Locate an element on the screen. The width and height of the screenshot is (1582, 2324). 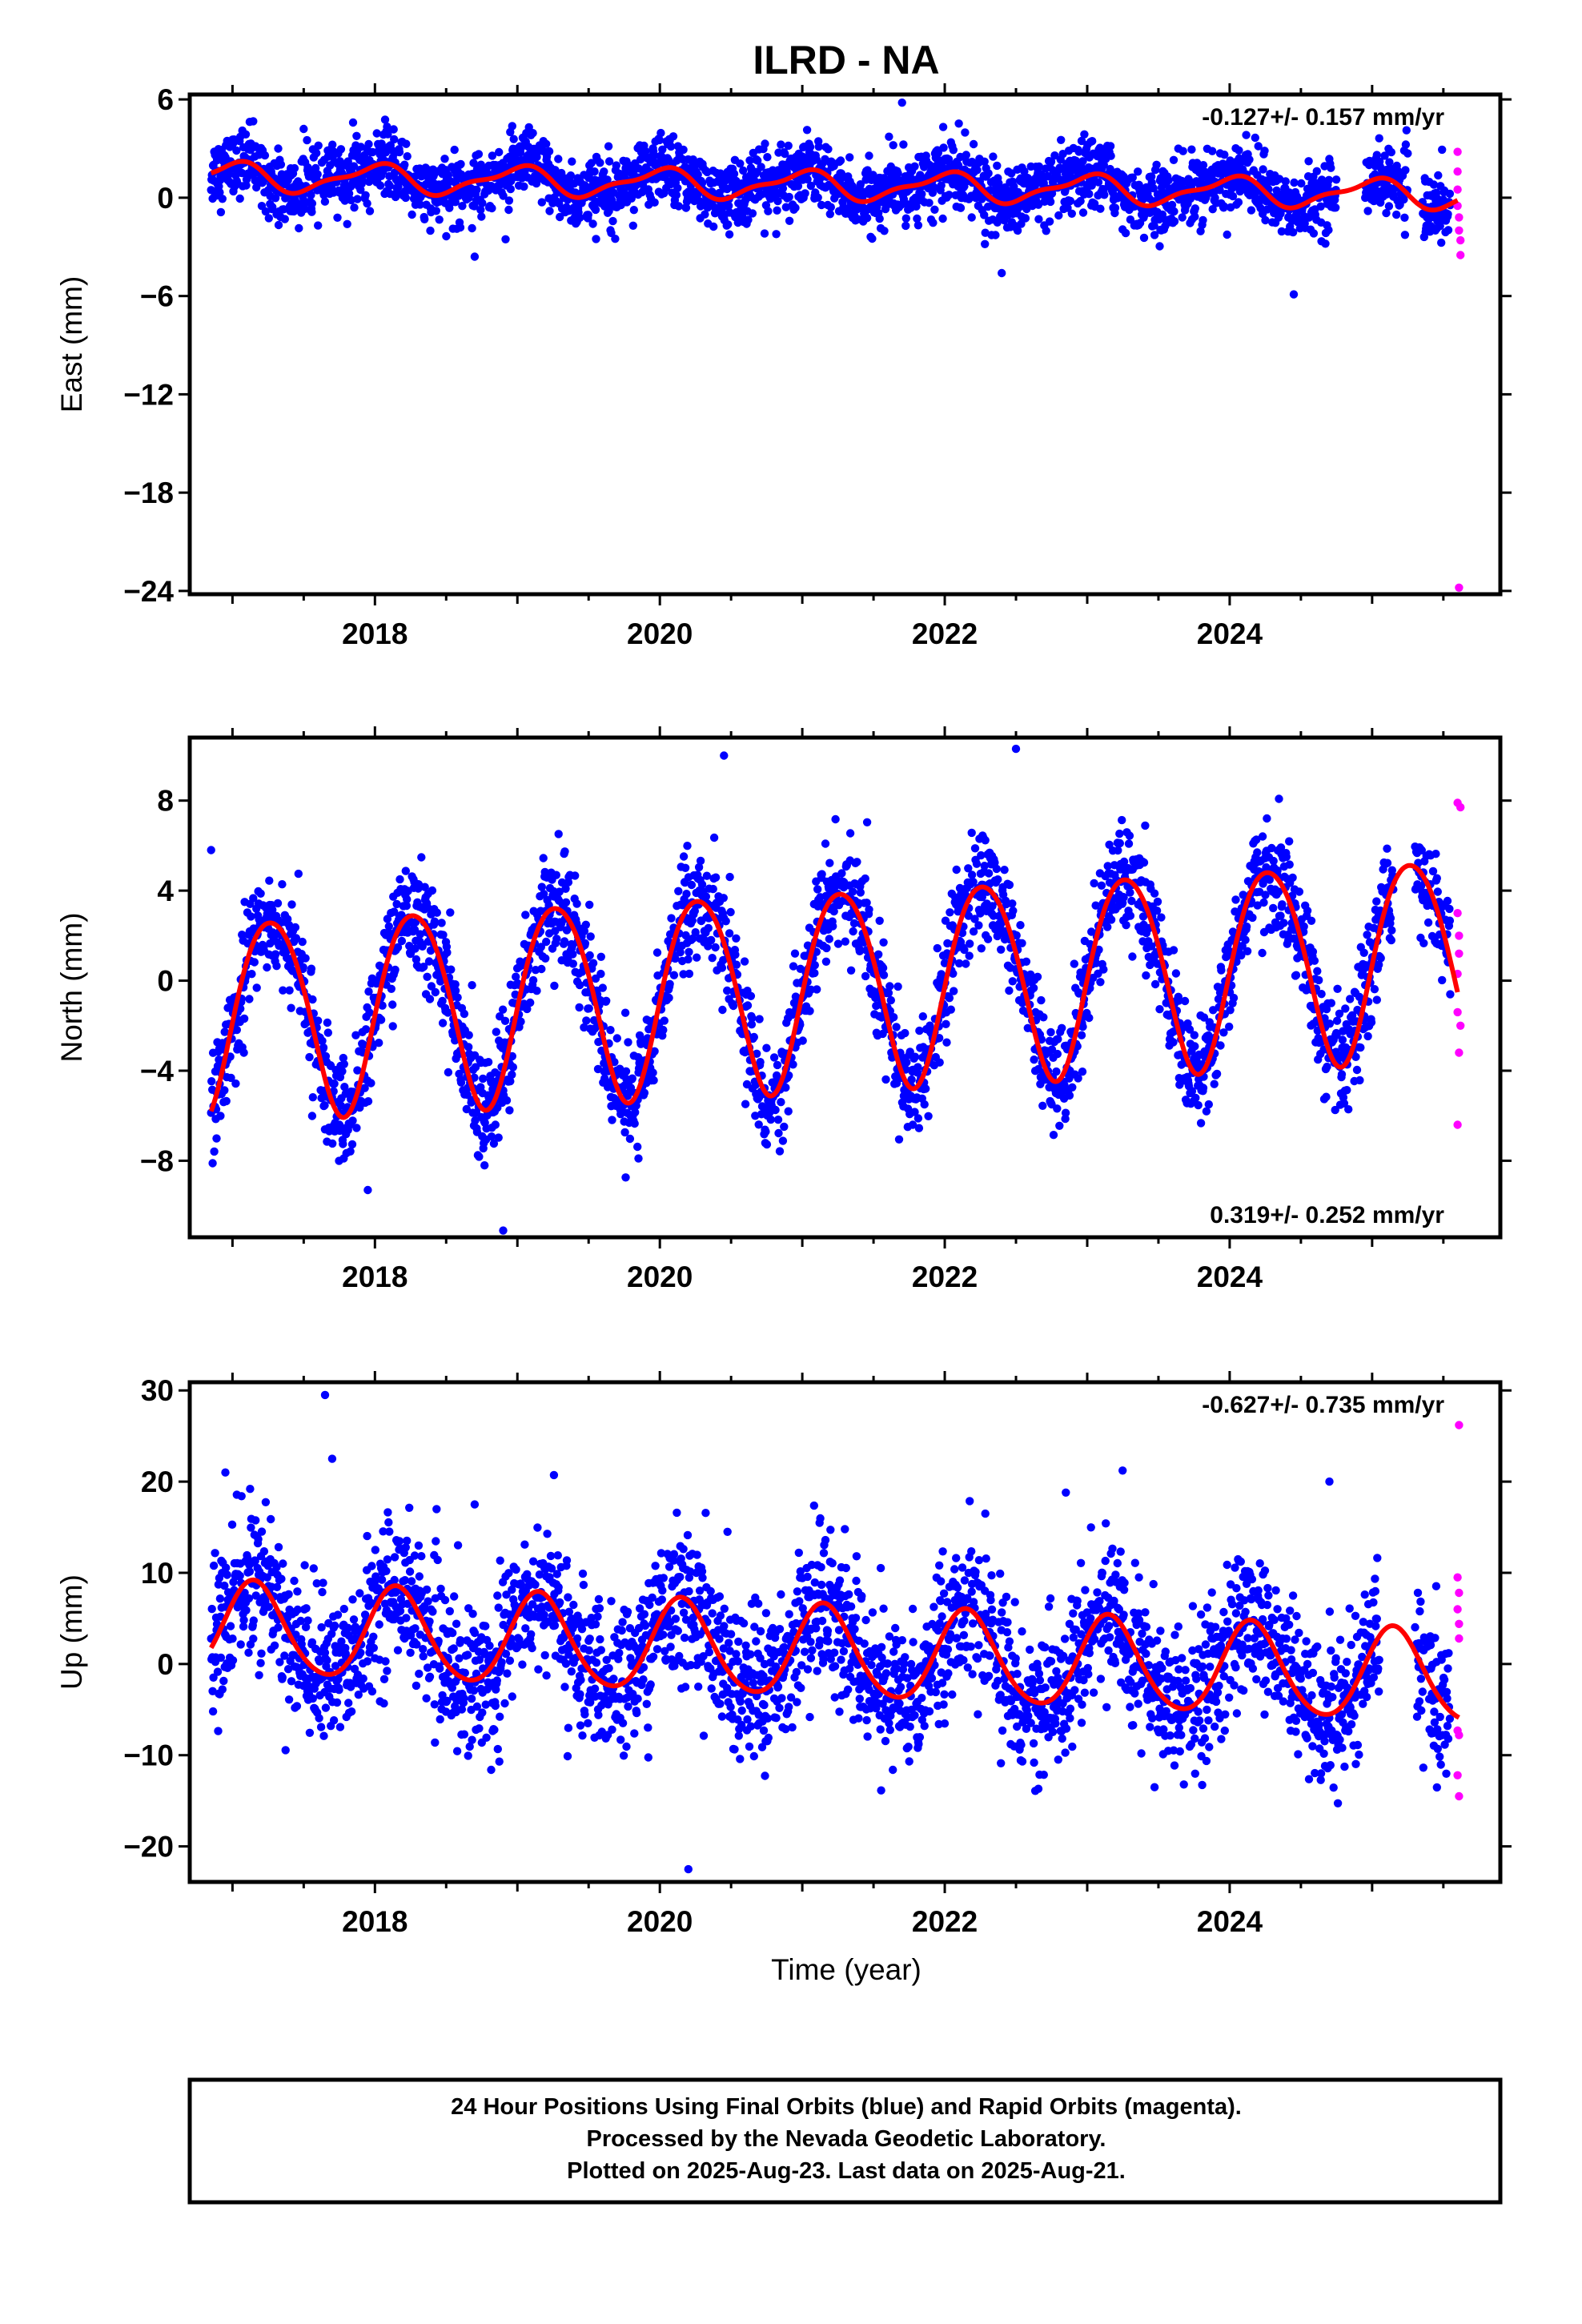
velocity-annotation: -0.127+/- 0.157 mm/yr is located at coordinates (1323, 118).